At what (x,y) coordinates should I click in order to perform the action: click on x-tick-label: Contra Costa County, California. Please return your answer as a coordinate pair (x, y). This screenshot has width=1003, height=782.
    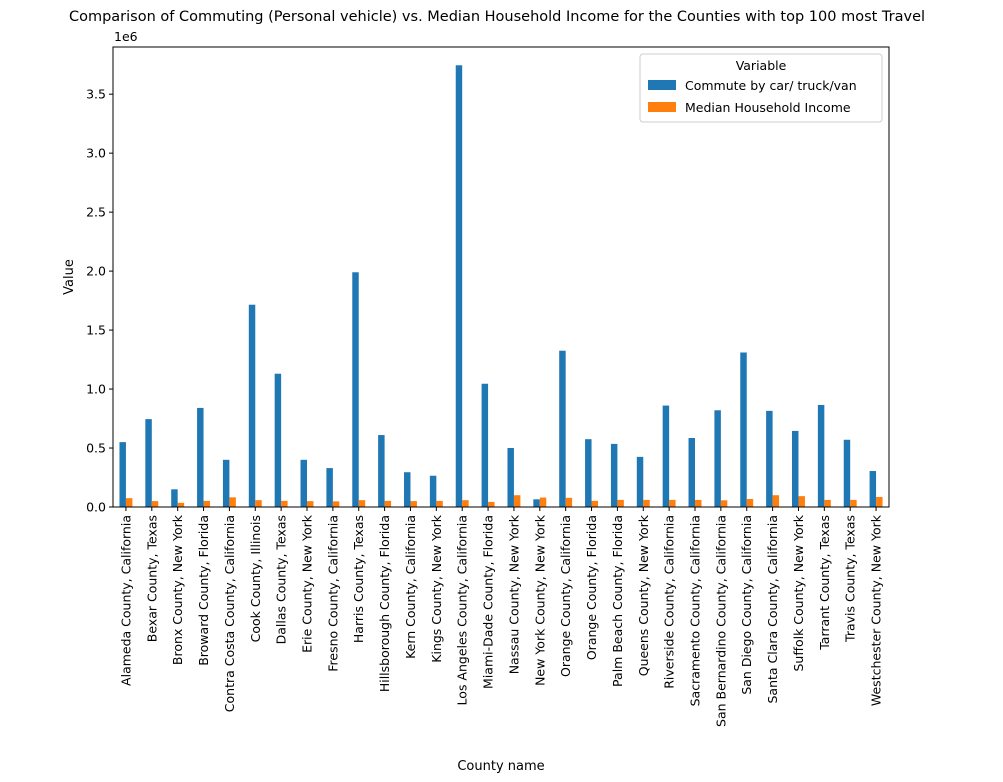
    Looking at the image, I should click on (229, 613).